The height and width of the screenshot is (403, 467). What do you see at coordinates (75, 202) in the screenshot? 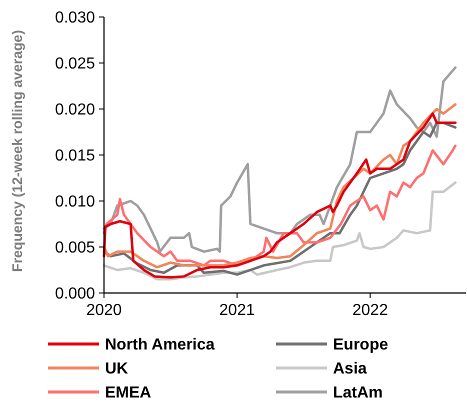
I see `y-tick-label: 0.010` at bounding box center [75, 202].